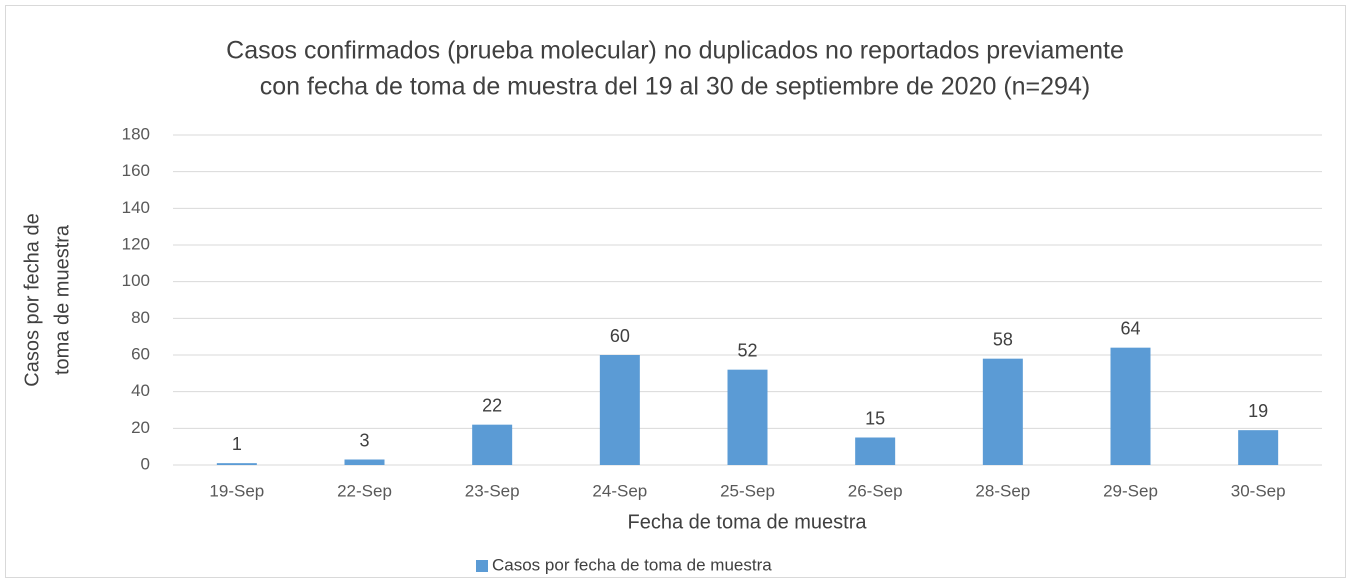 The width and height of the screenshot is (1351, 580). Describe the element at coordinates (492, 490) in the screenshot. I see `x-tick-label: 23-Sep` at that location.